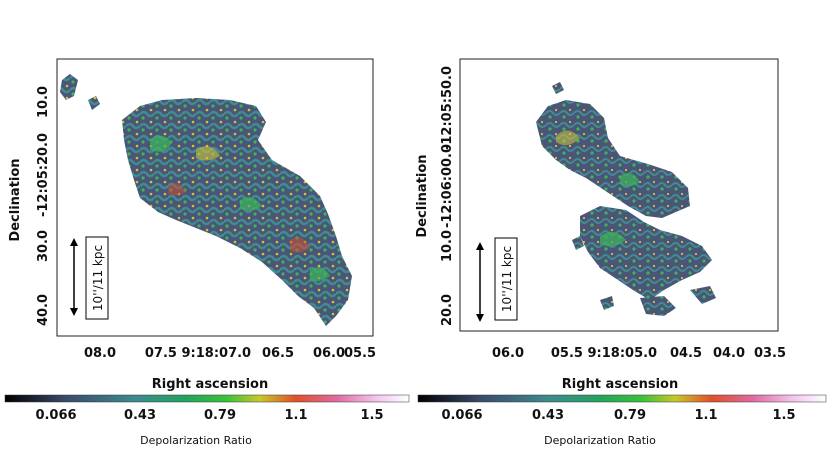 Image resolution: width=830 pixels, height=467 pixels. I want to click on right-x-axis-title: Right ascension, so click(620, 384).